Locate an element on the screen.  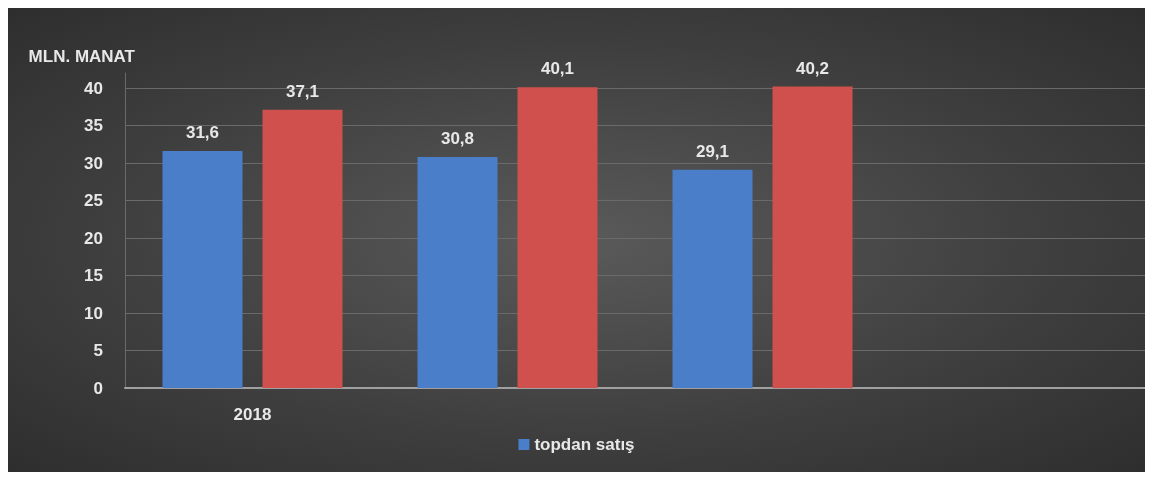
legend-label: topdan satış is located at coordinates (584, 444).